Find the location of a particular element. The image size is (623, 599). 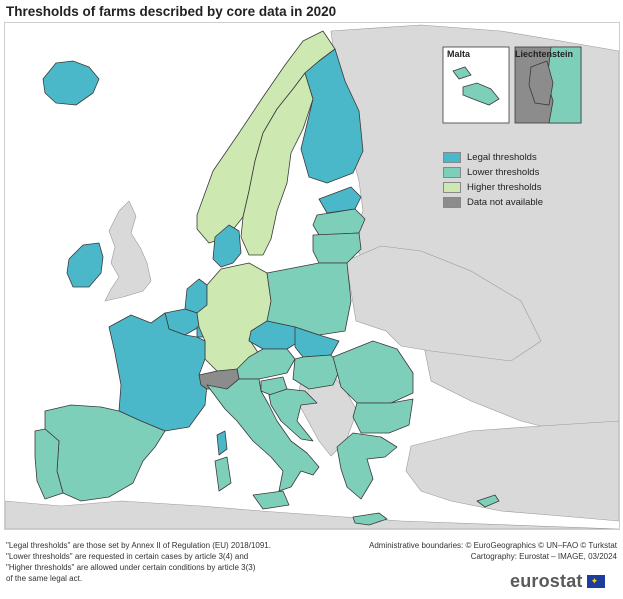

liechtenstein-area is located at coordinates (541, 83).